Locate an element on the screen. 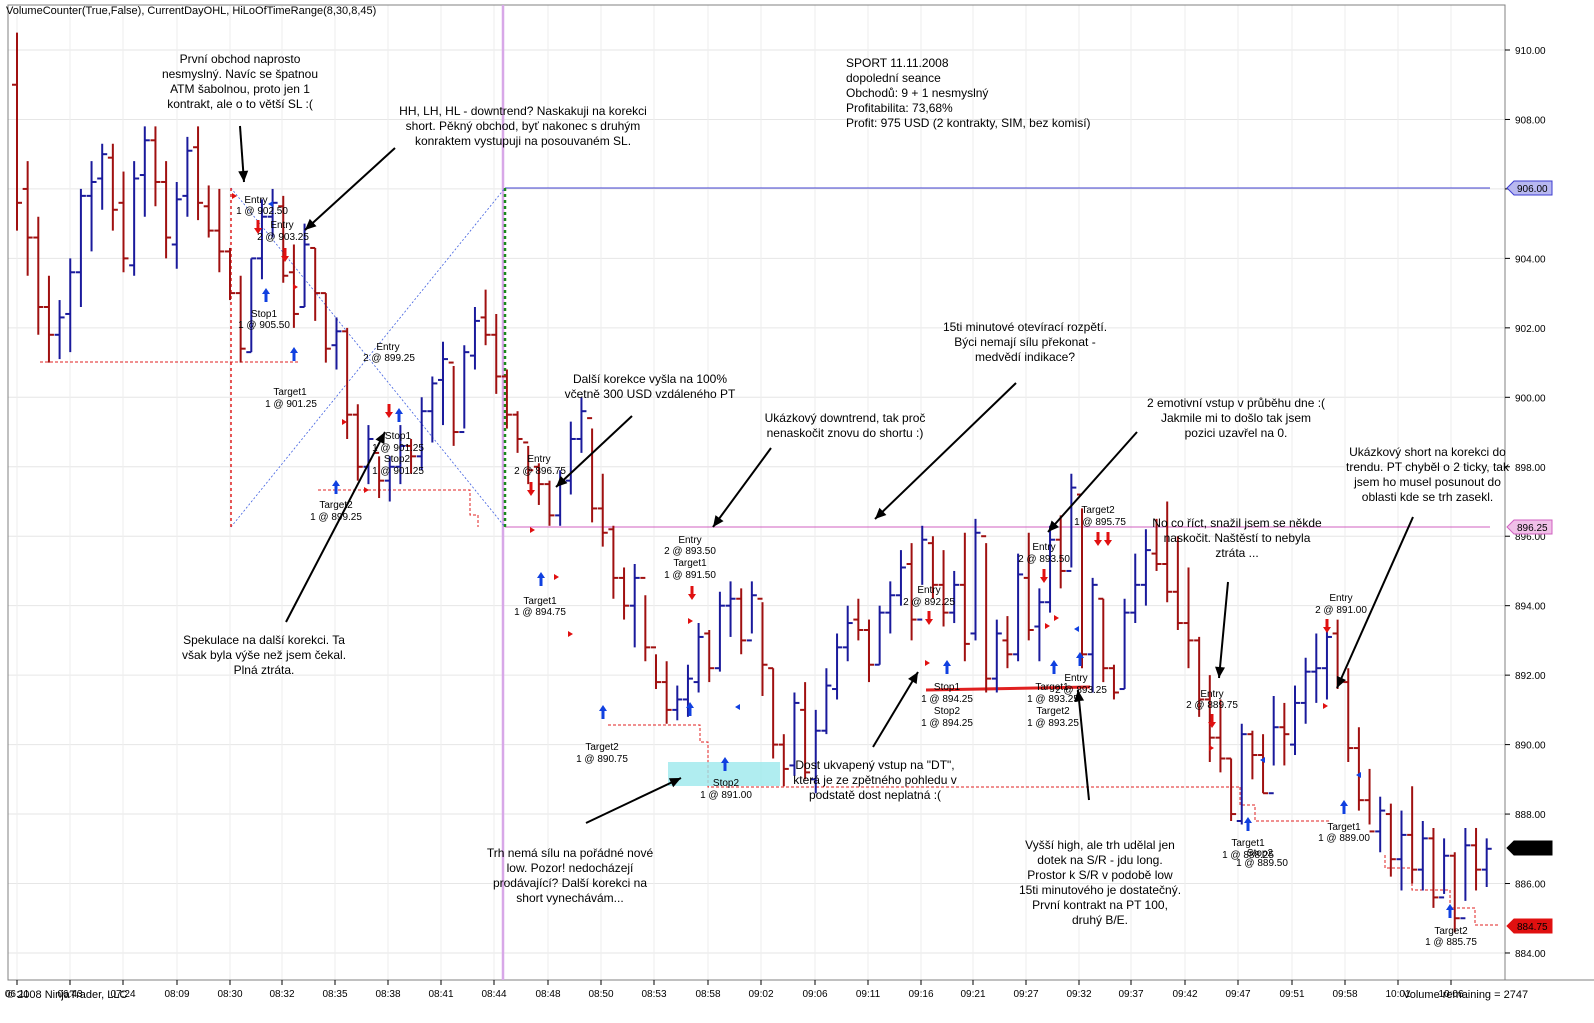 The height and width of the screenshot is (1023, 1594). trade-label: 1 @ 901.25 is located at coordinates (291, 404).